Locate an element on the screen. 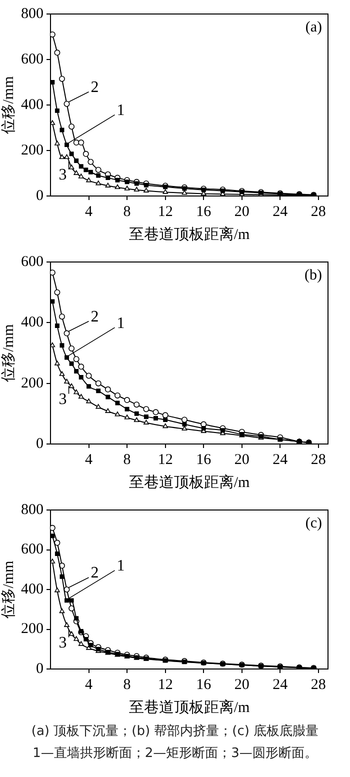 Image resolution: width=350 pixels, height=777 pixels. series-label: 2 is located at coordinates (94, 317).